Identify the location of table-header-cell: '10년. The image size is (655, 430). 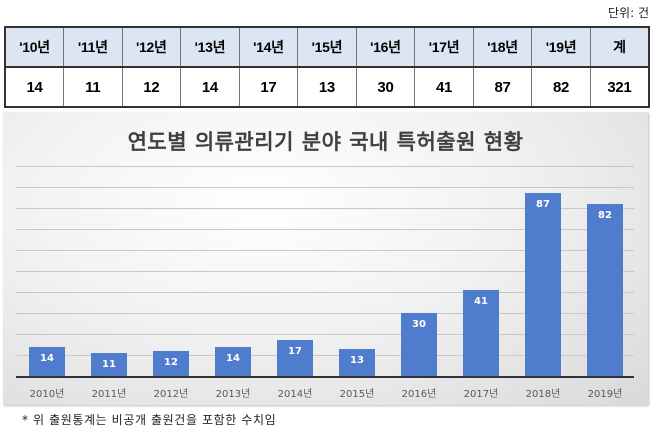
(34, 47).